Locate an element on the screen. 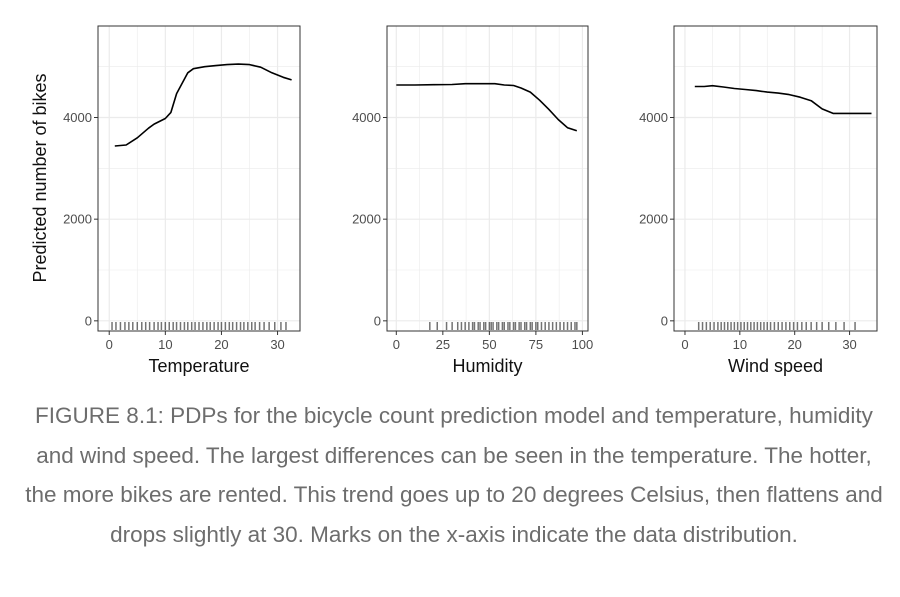 This screenshot has height=597, width=900. x-tick-label: 75 is located at coordinates (536, 344).